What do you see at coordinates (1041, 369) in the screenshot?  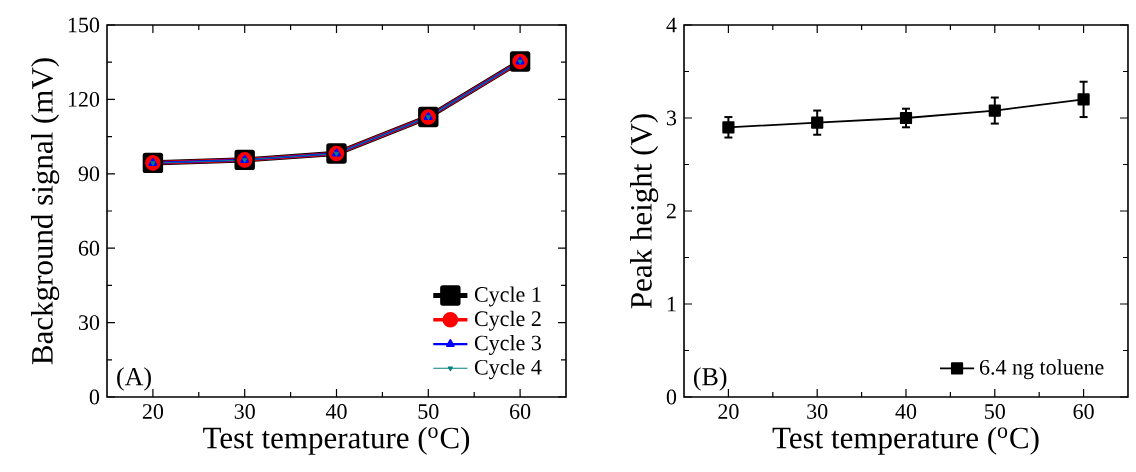 I see `legend-label: 6.4 ng toluene` at bounding box center [1041, 369].